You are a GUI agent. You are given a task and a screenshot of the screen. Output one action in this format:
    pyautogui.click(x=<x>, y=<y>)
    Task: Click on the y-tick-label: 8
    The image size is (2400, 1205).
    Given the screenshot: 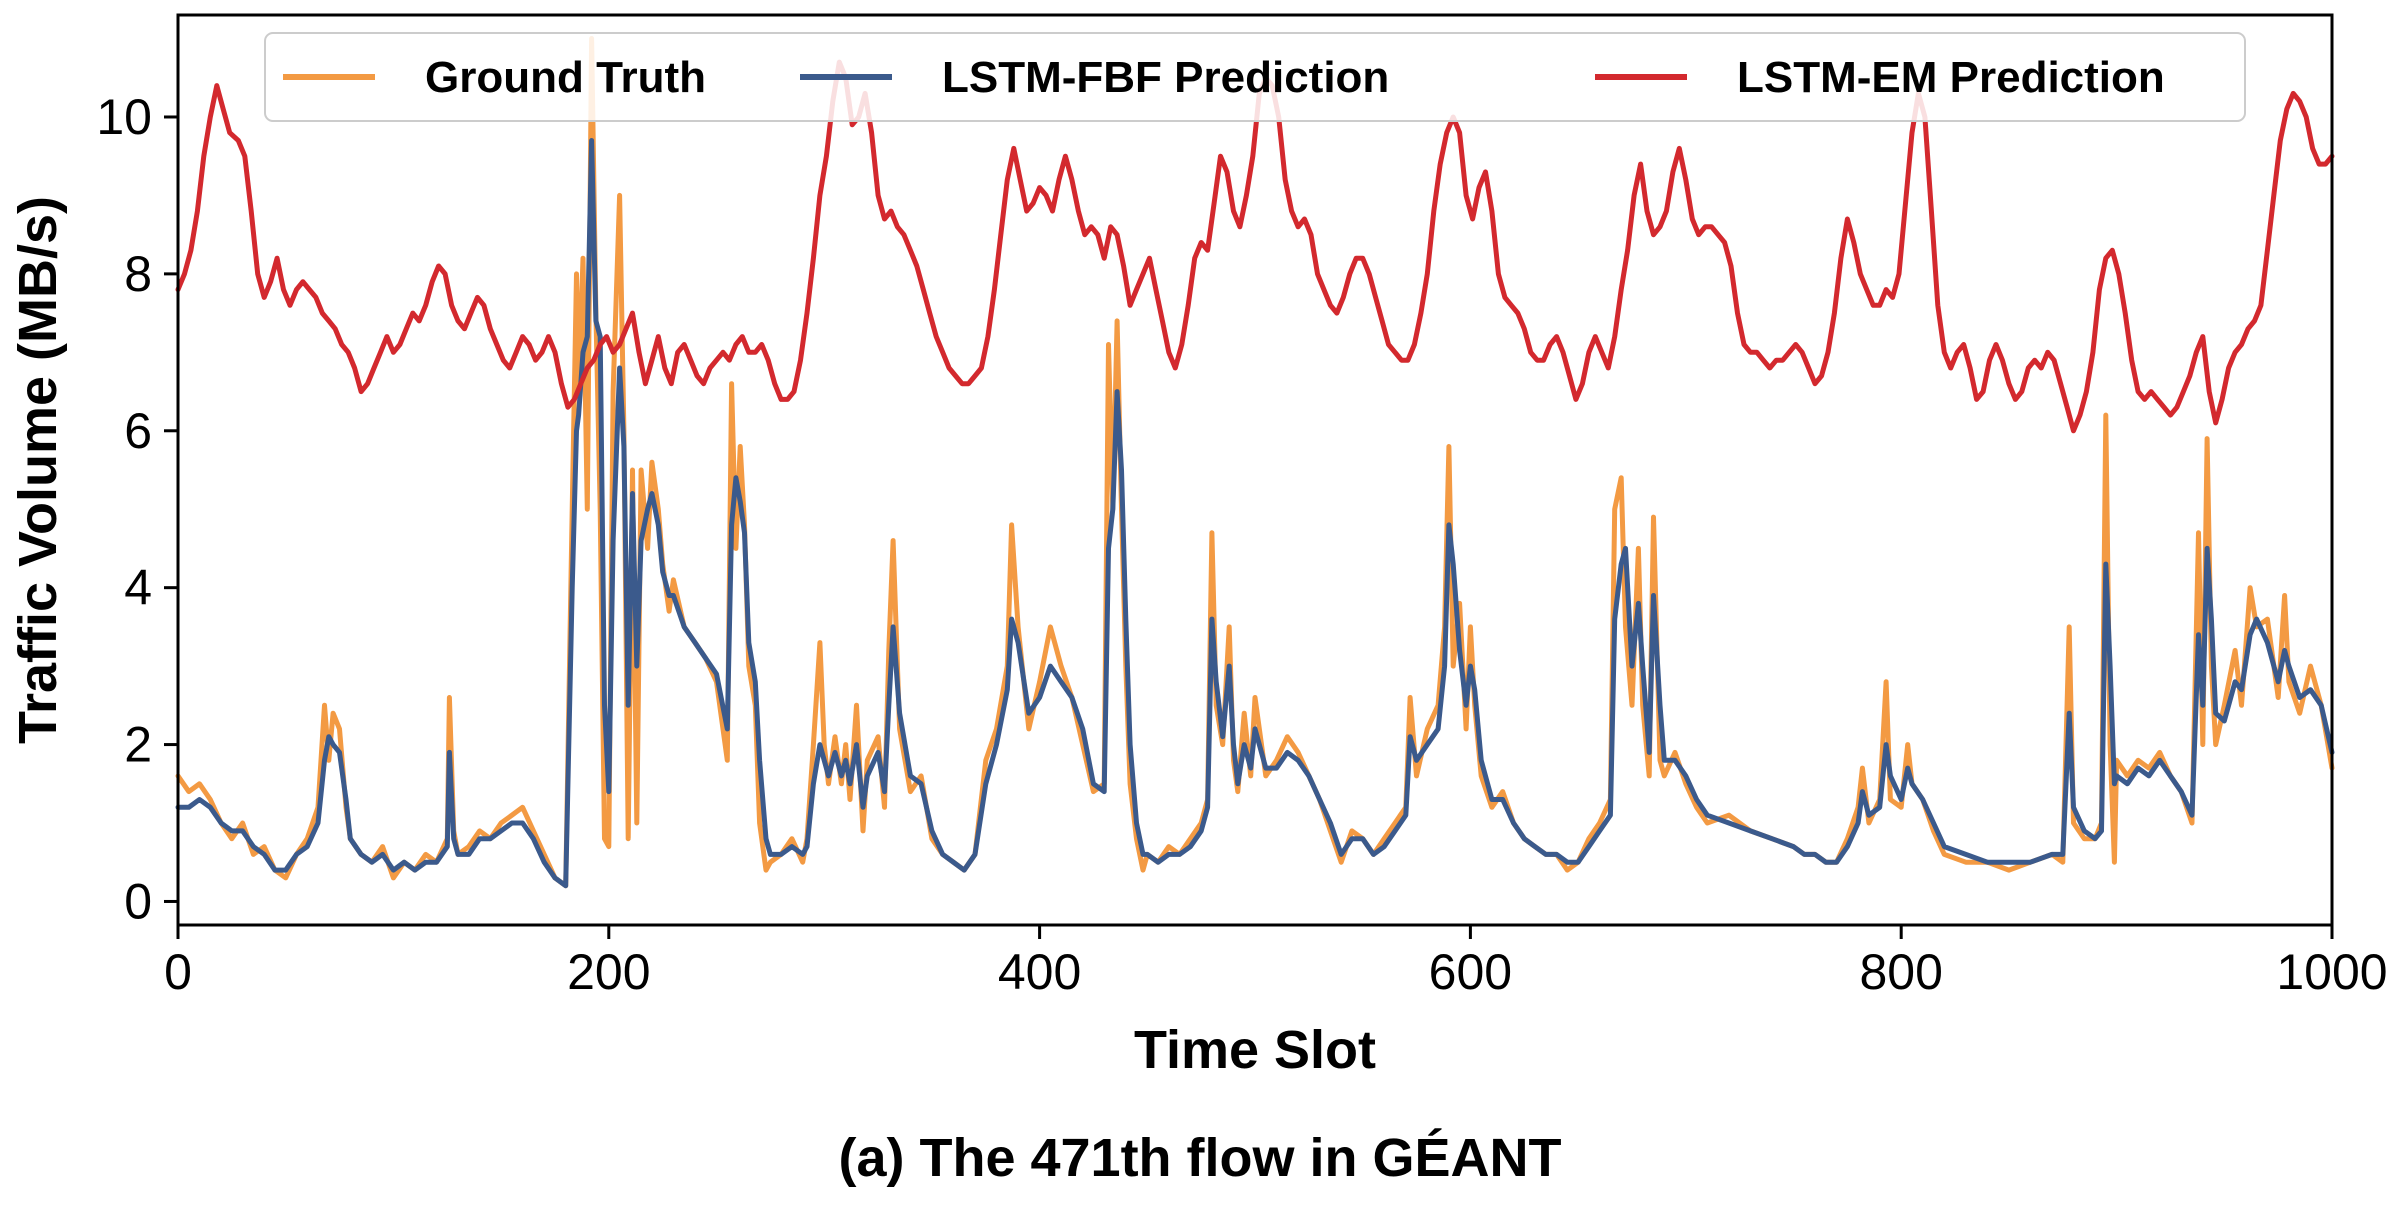 What is the action you would take?
    pyautogui.click(x=138, y=274)
    